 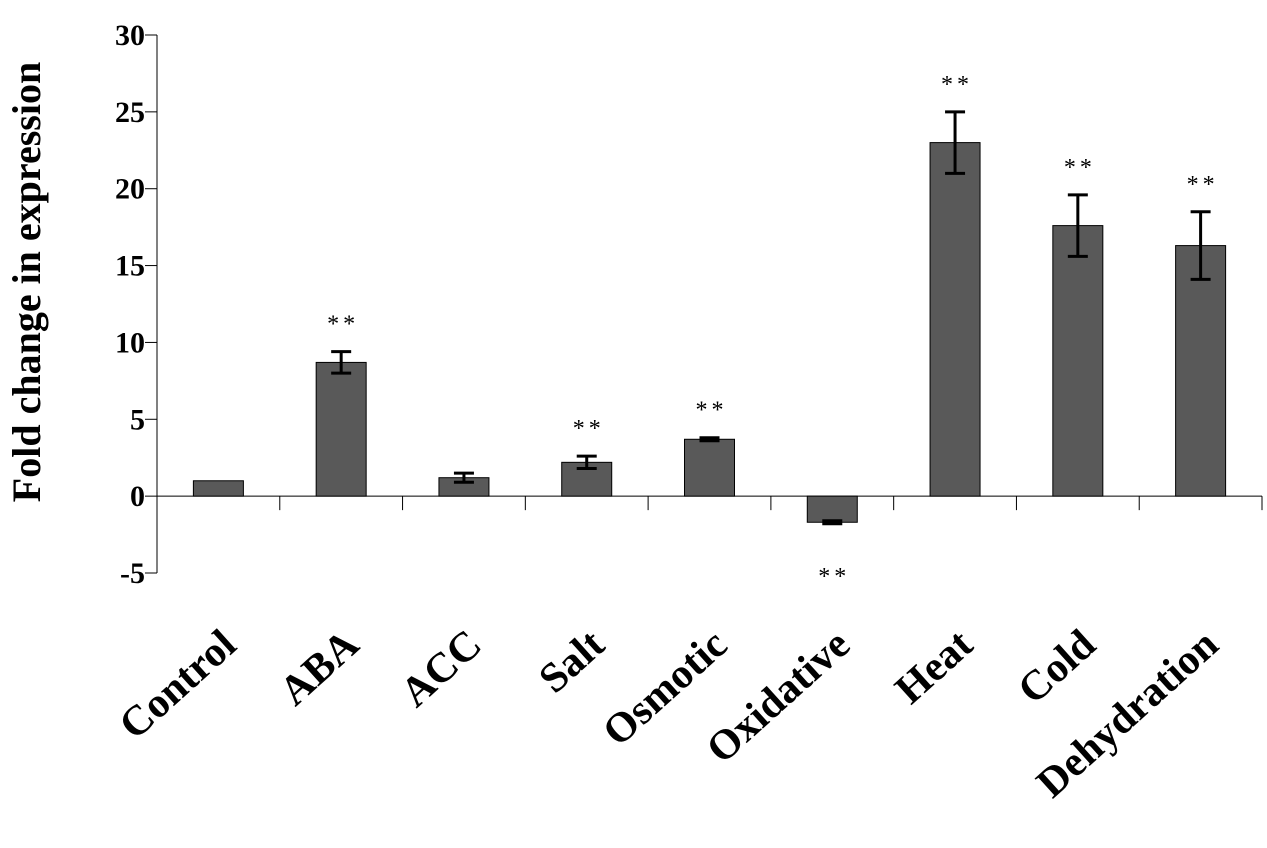 I want to click on y-tick-label: 15, so click(x=130, y=266).